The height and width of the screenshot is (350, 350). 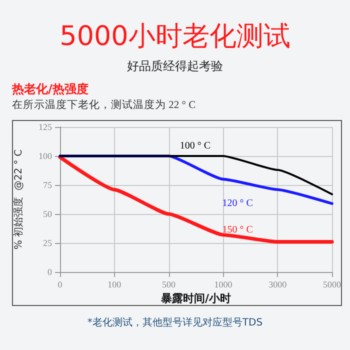 I want to click on series-label: 150 ° C, so click(x=238, y=230).